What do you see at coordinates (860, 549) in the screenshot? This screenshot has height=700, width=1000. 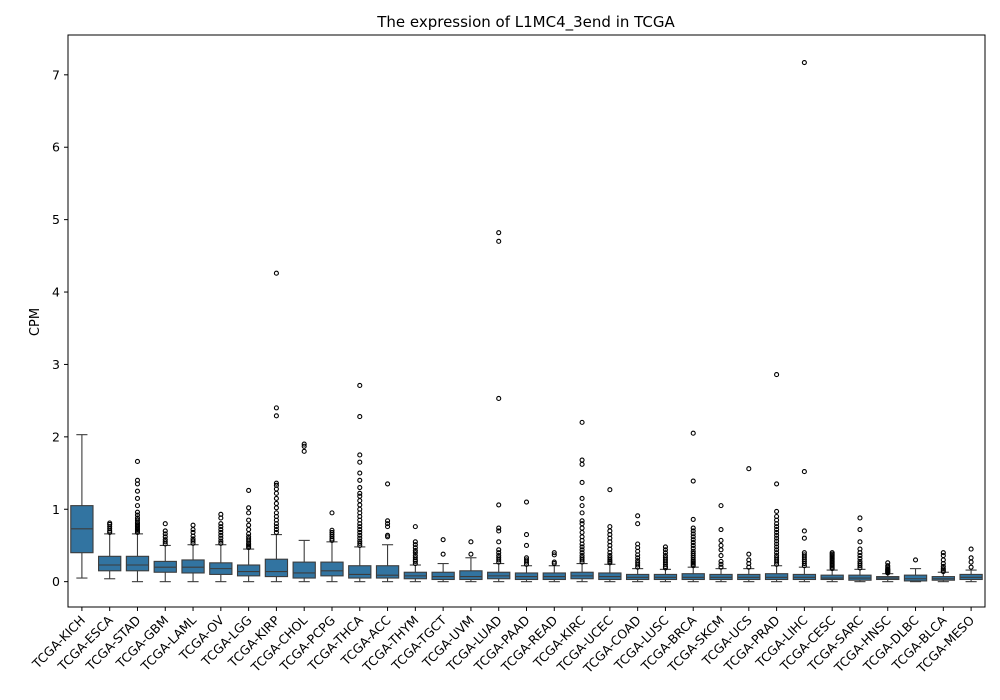 I see `box-tcga-sarc` at bounding box center [860, 549].